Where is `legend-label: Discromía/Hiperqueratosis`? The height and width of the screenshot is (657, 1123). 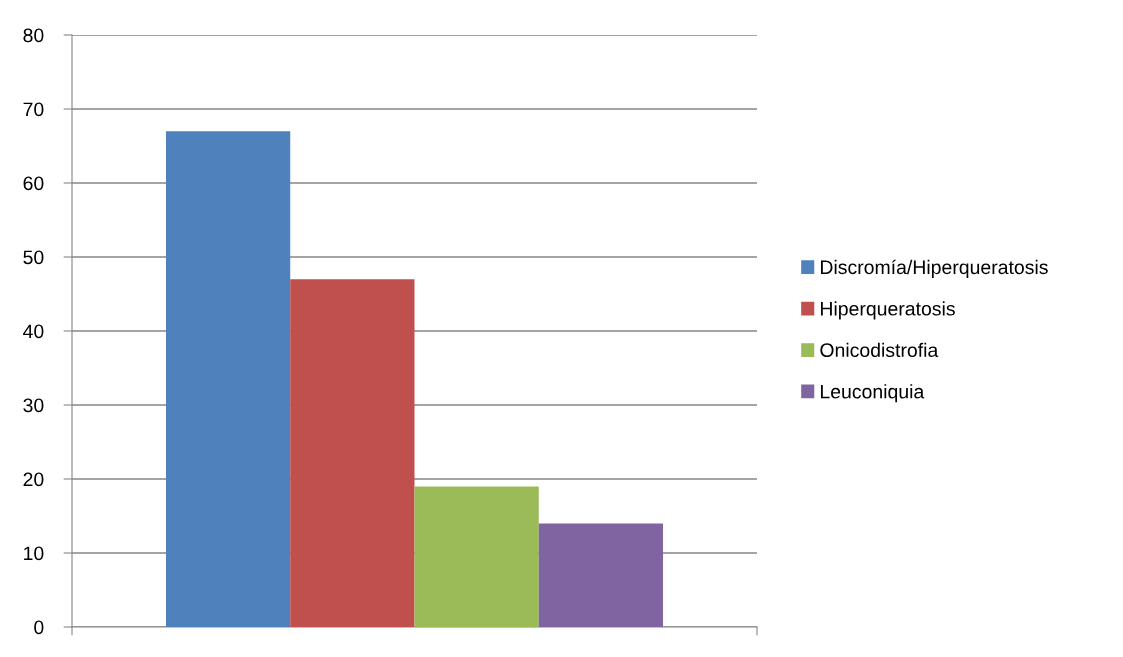
legend-label: Discromía/Hiperqueratosis is located at coordinates (934, 268).